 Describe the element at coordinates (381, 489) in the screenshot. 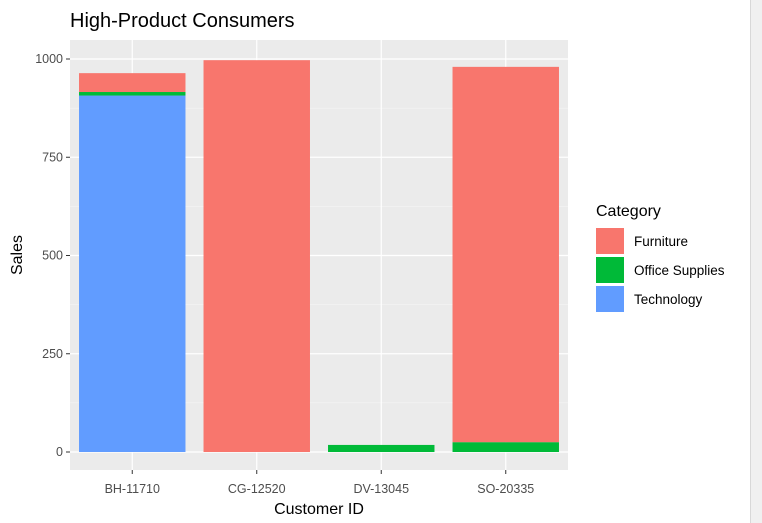

I see `x-tick-label: DV-13045` at that location.